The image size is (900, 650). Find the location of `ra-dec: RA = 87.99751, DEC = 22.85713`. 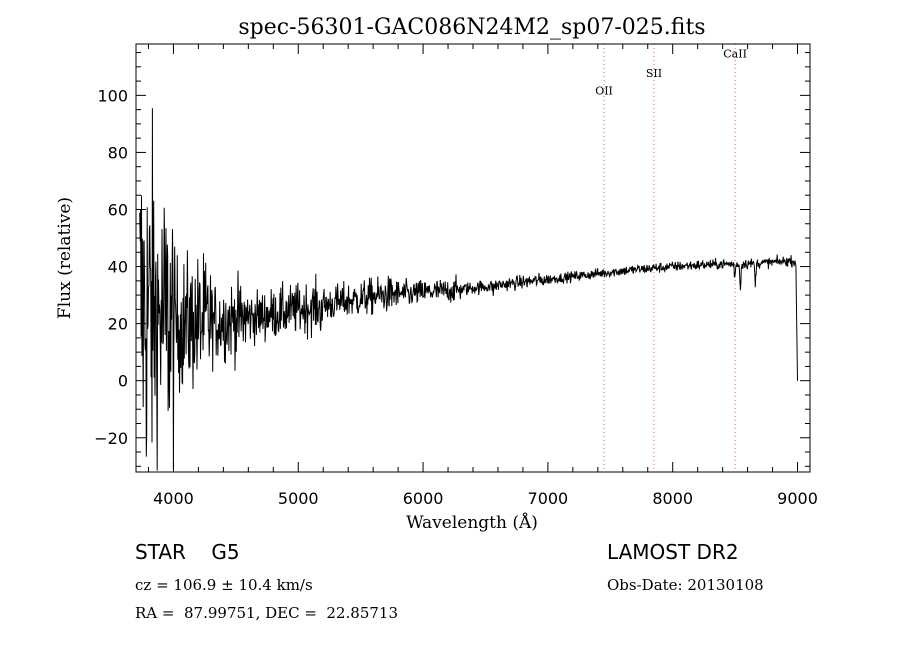

ra-dec: RA = 87.99751, DEC = 22.85713 is located at coordinates (267, 613).